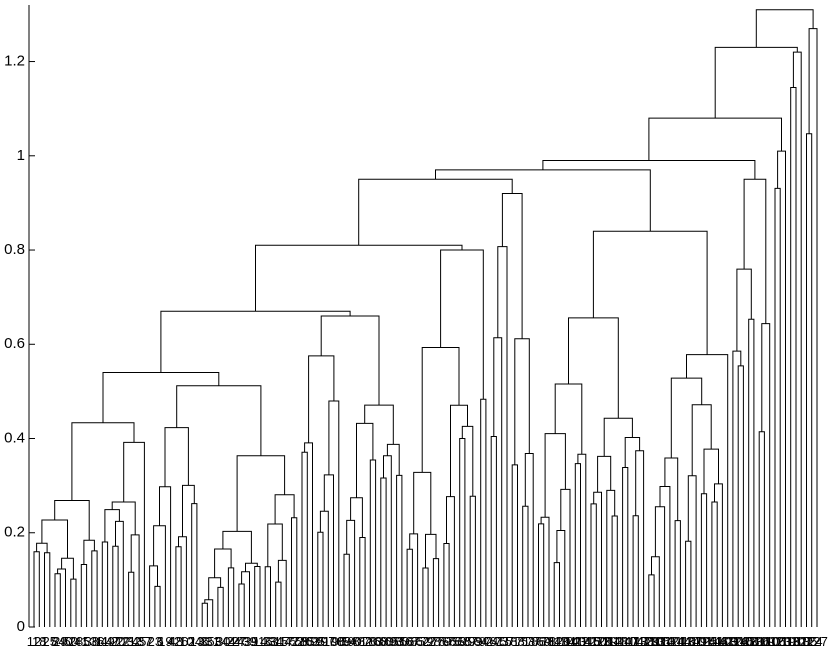  What do you see at coordinates (86, 641) in the screenshot?
I see `leaf-label: 5` at bounding box center [86, 641].